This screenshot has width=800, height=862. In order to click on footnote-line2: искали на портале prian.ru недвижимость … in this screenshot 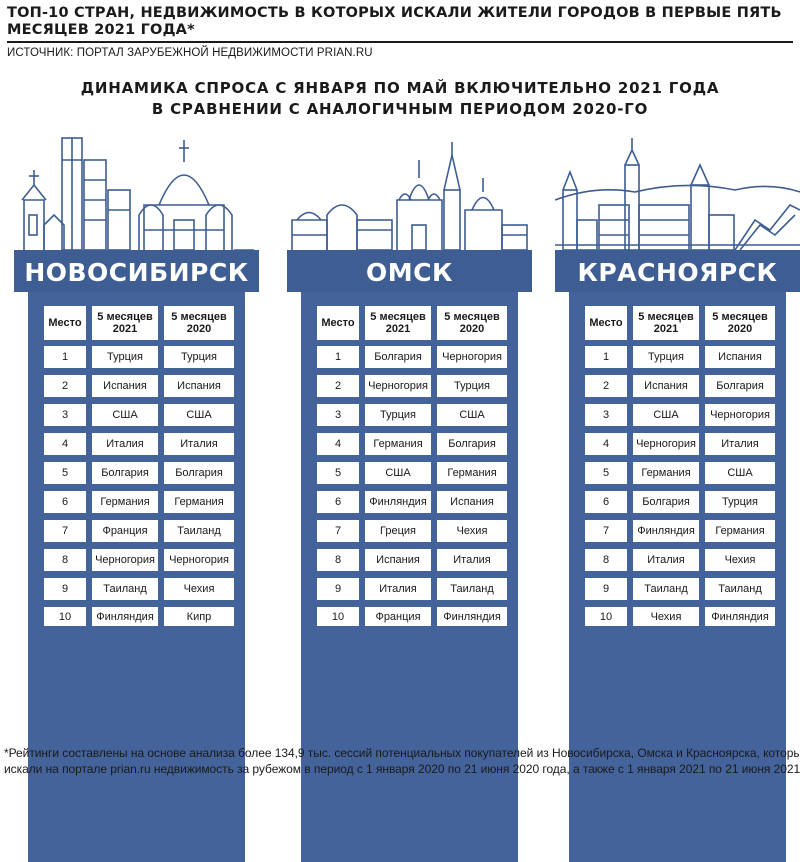, I will do `click(402, 769)`.